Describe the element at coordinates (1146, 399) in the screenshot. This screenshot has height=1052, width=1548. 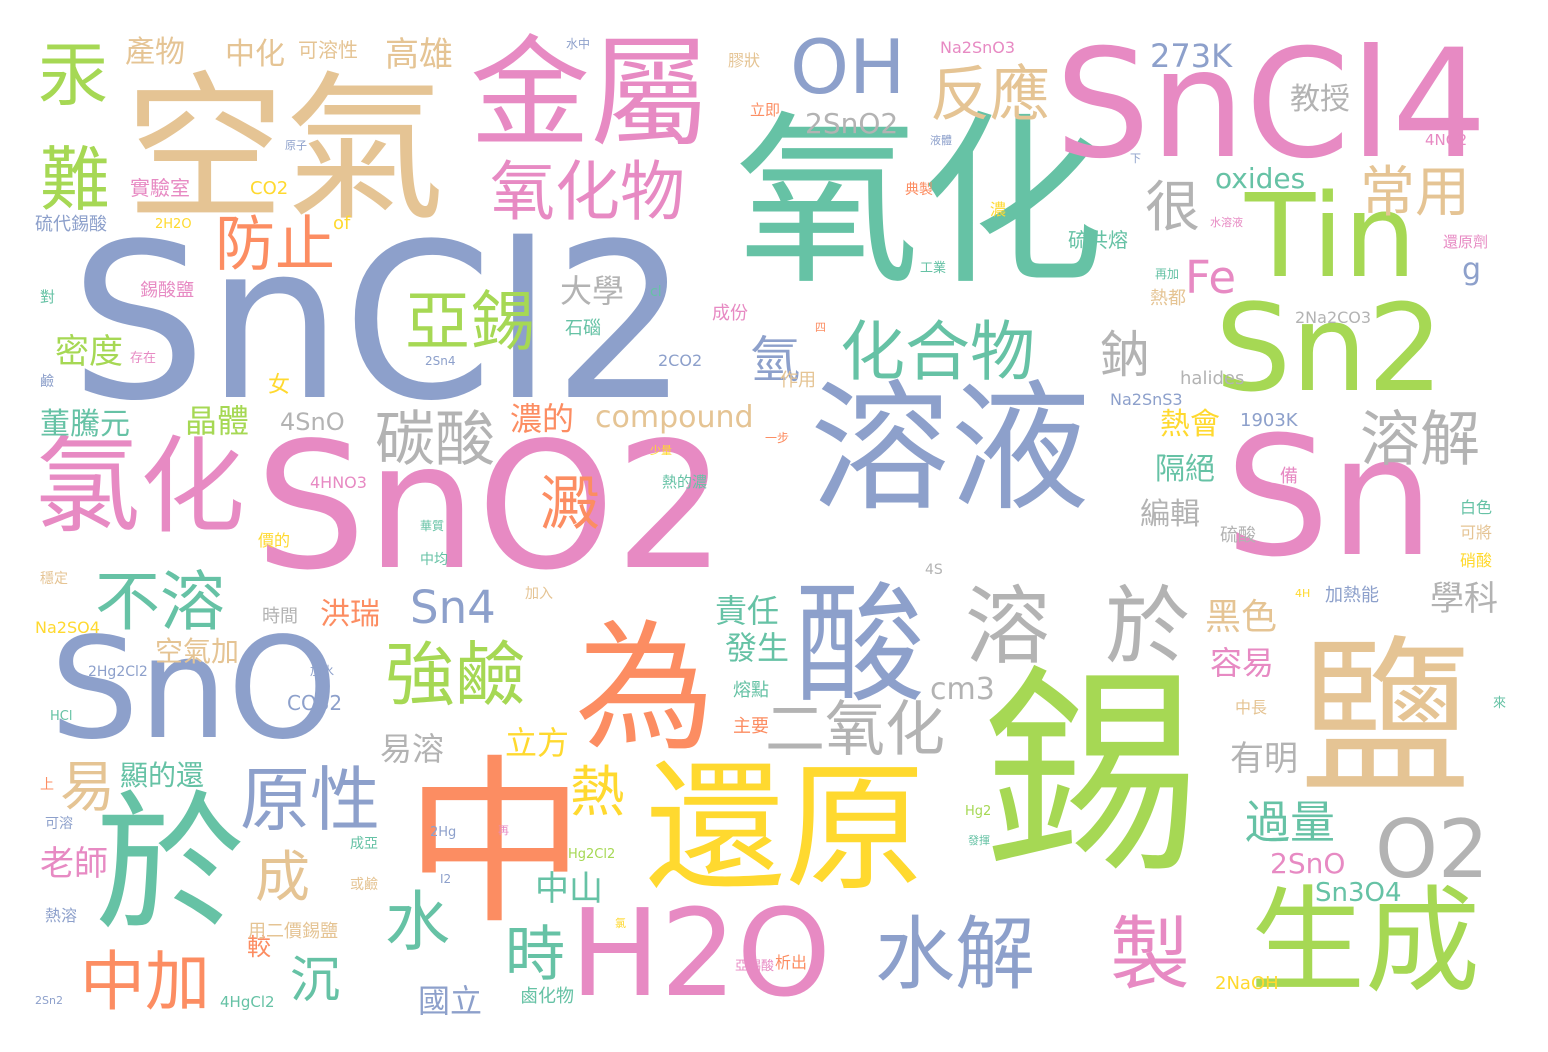
I see `word-na2sns3: Na2SnS3` at that location.